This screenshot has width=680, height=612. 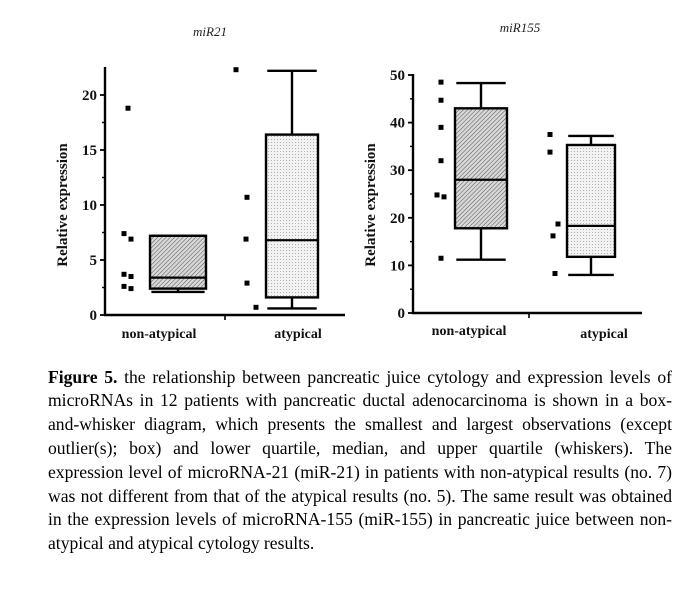 I want to click on y-tick-label: 50, so click(x=397, y=76).